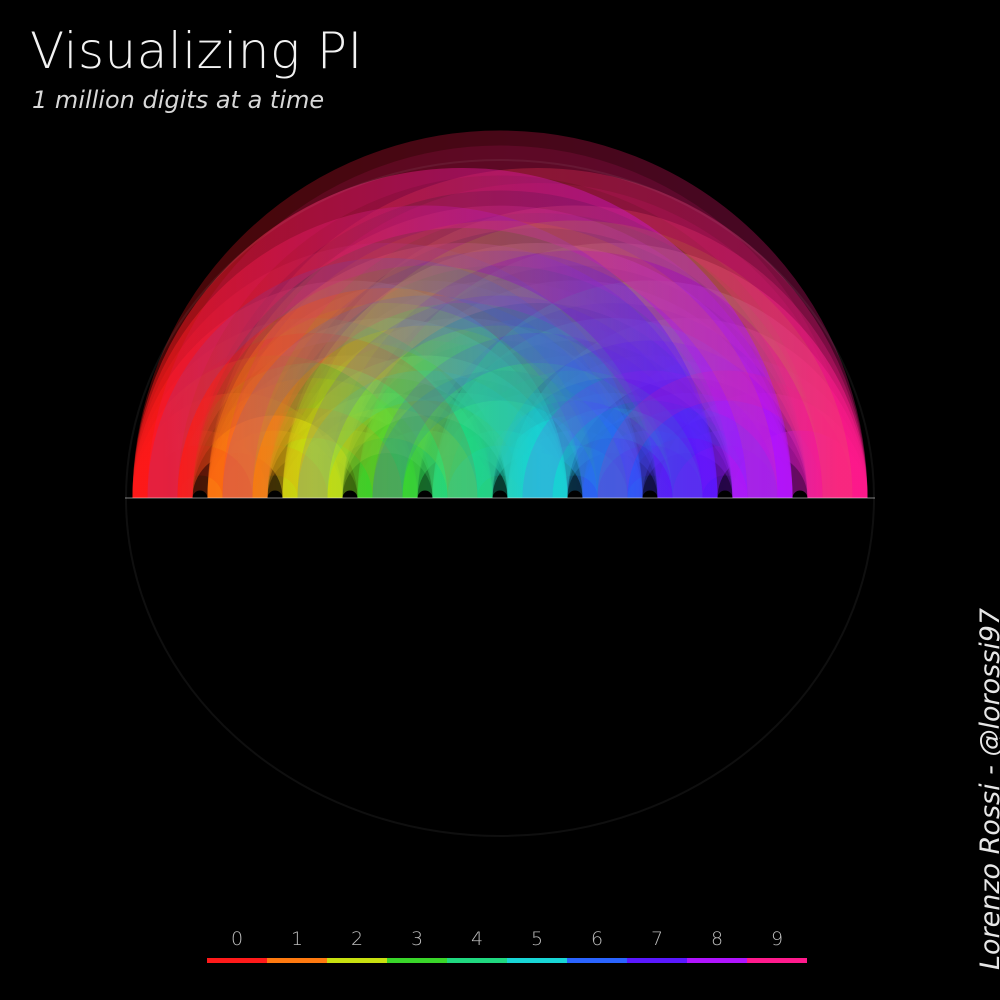  Describe the element at coordinates (537, 939) in the screenshot. I see `legend-digit-5: 5` at that location.